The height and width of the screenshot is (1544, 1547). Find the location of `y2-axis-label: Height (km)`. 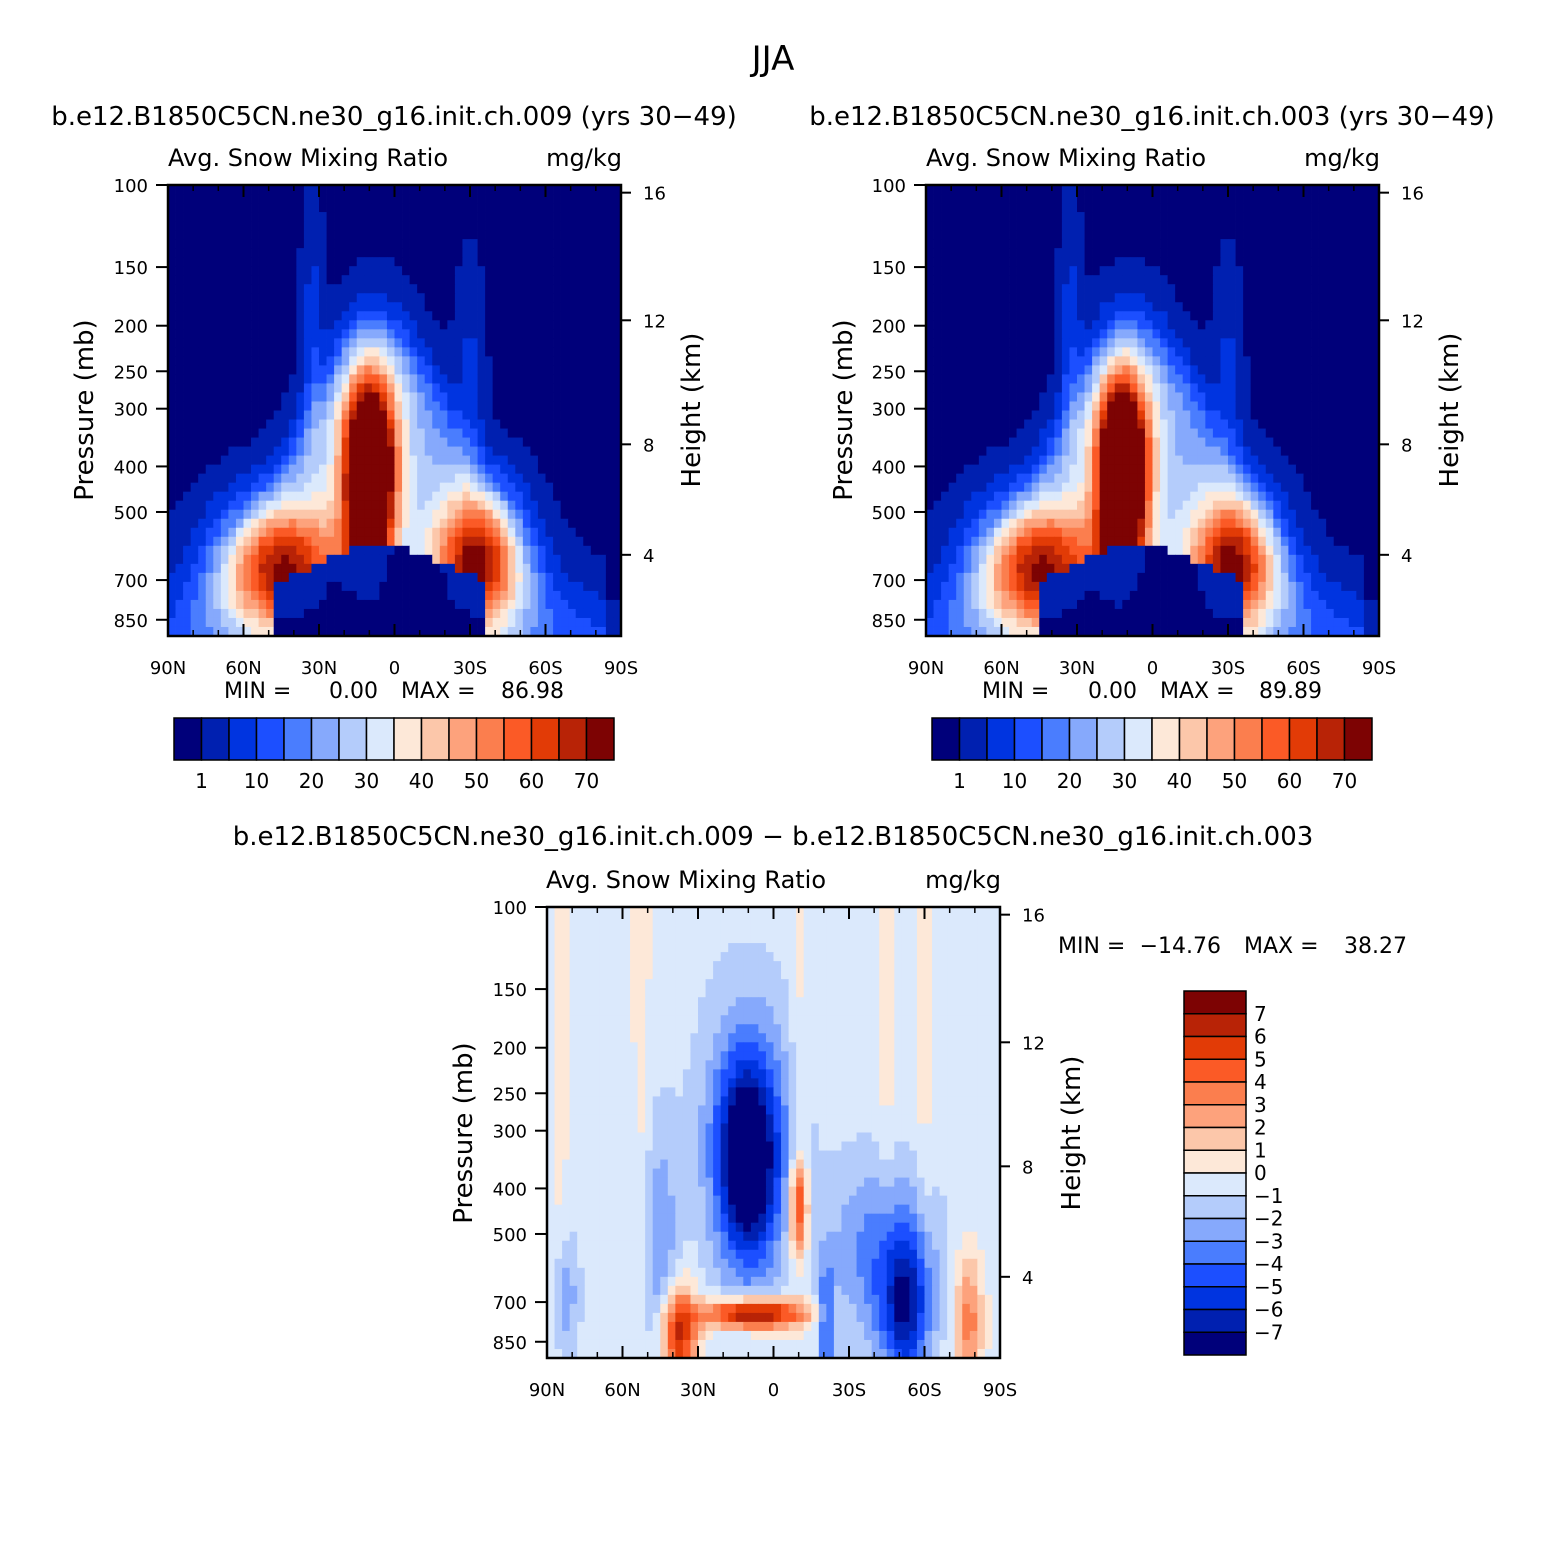

y2-axis-label: Height (km) is located at coordinates (692, 410).